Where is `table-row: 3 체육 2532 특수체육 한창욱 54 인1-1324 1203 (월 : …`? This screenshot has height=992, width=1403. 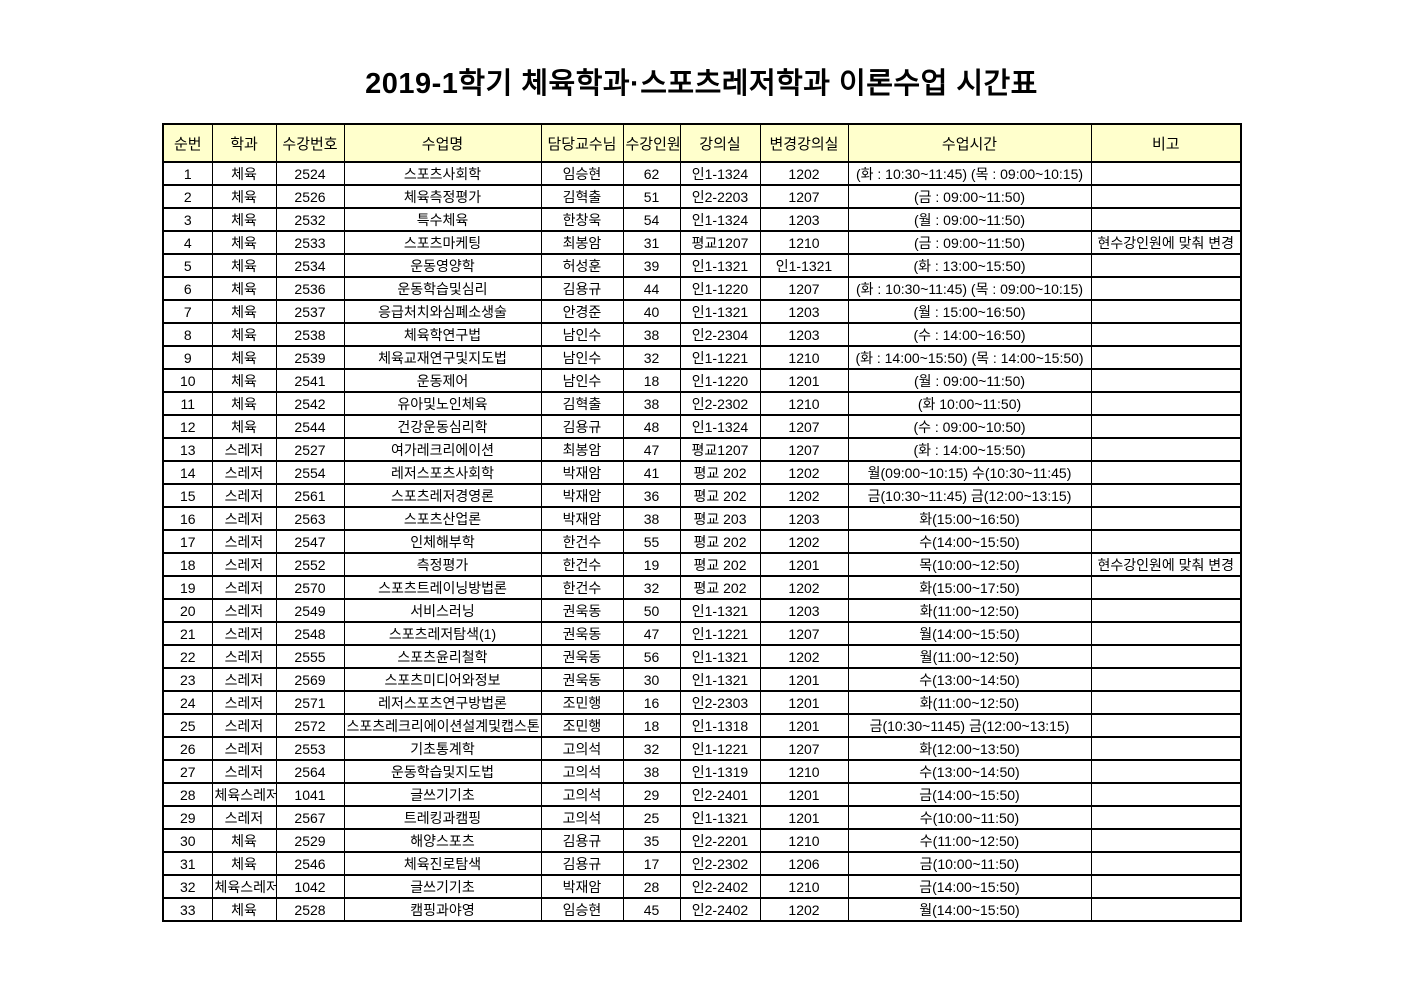
table-row: 3 체육 2532 특수체육 한창욱 54 인1-1324 1203 (월 : … is located at coordinates (702, 219).